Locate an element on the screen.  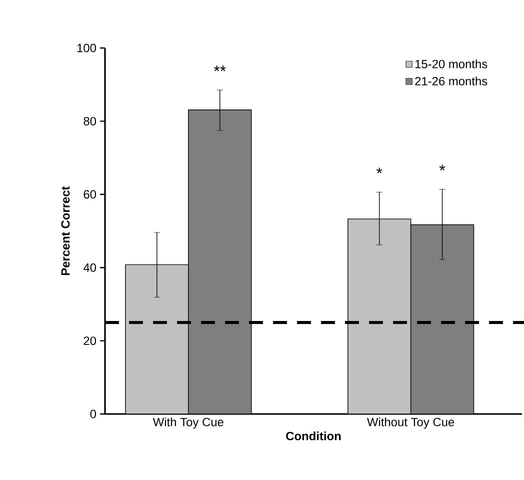
y-tick-label: 60 is located at coordinates (90, 194).